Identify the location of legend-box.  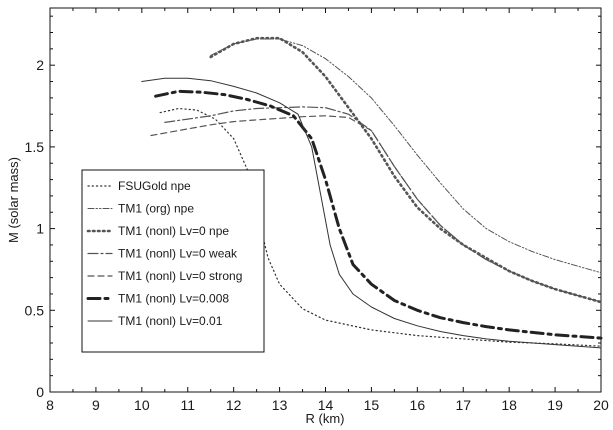
(173, 261).